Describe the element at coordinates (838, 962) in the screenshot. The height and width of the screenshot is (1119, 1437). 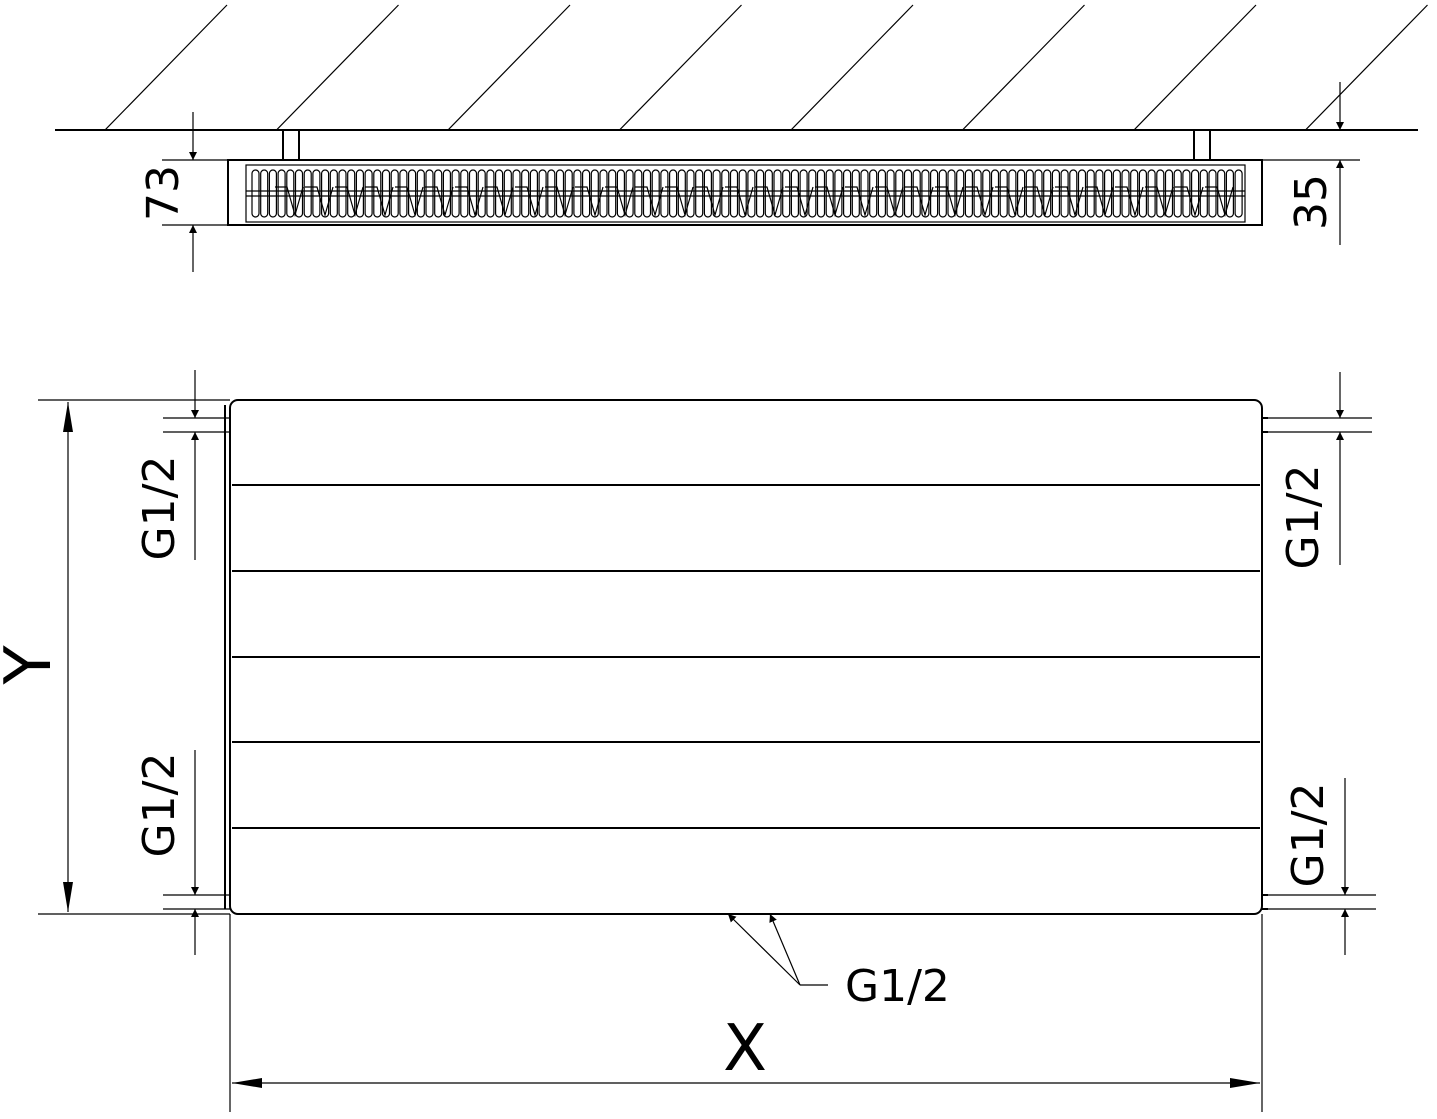
I see `bottom-connection-leader: G1/2` at that location.